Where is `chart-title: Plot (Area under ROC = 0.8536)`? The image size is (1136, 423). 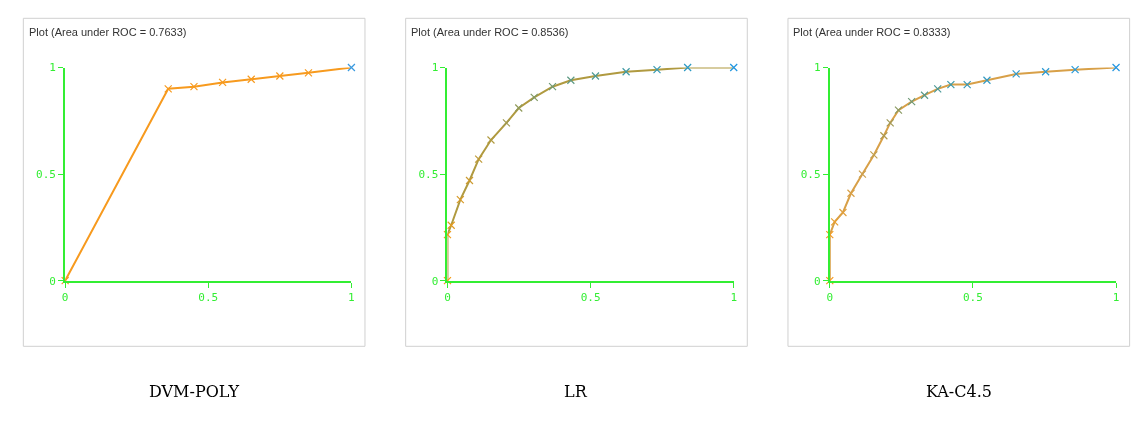
chart-title: Plot (Area under ROC = 0.8536) is located at coordinates (490, 32).